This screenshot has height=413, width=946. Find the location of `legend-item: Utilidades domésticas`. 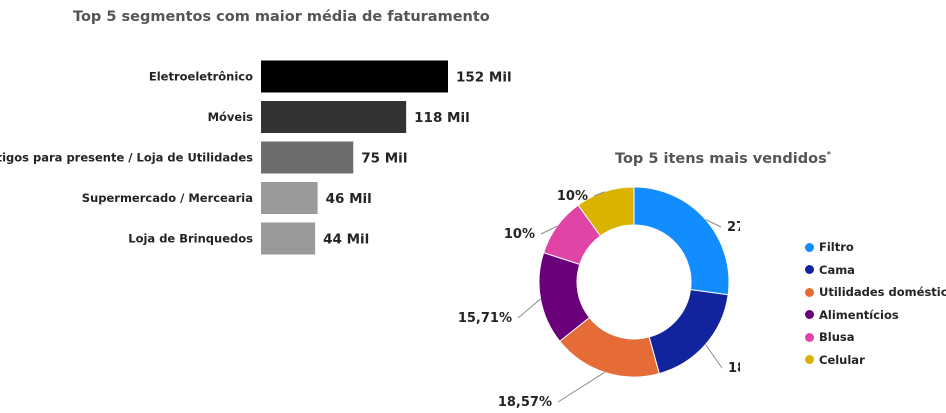

legend-item: Utilidades domésticas is located at coordinates (875, 292).